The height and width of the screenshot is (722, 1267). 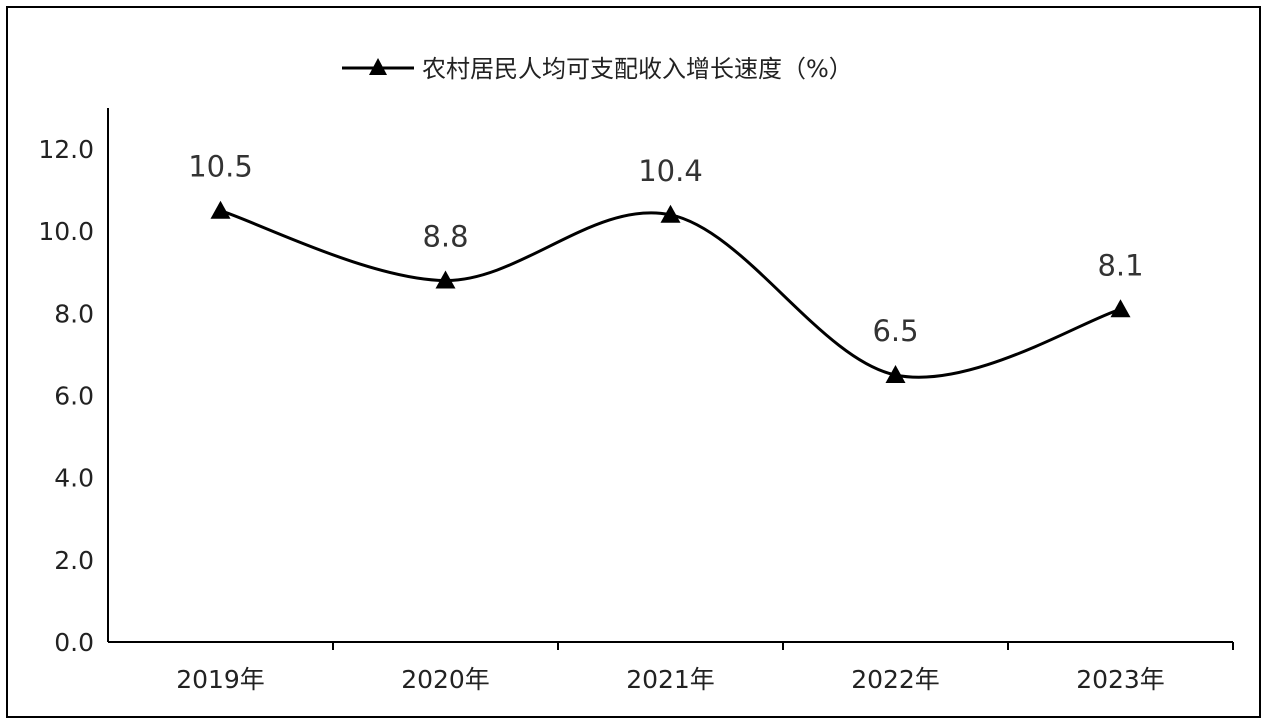 What do you see at coordinates (670, 171) in the screenshot?
I see `data-label: 10.4` at bounding box center [670, 171].